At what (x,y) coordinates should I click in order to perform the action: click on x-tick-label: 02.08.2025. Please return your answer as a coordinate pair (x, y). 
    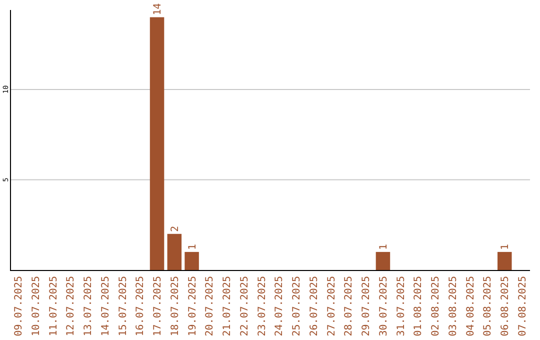
    Looking at the image, I should click on (436, 306).